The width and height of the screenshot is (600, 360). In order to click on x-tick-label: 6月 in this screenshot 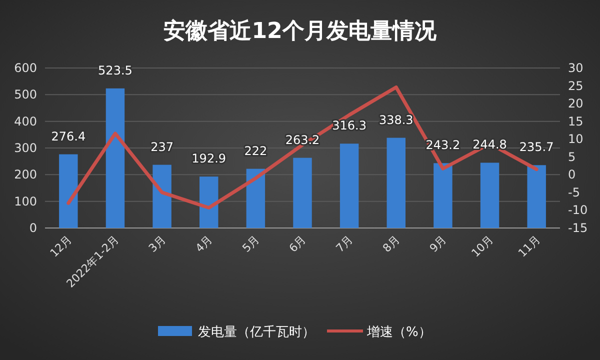, I will do `click(297, 243)`.